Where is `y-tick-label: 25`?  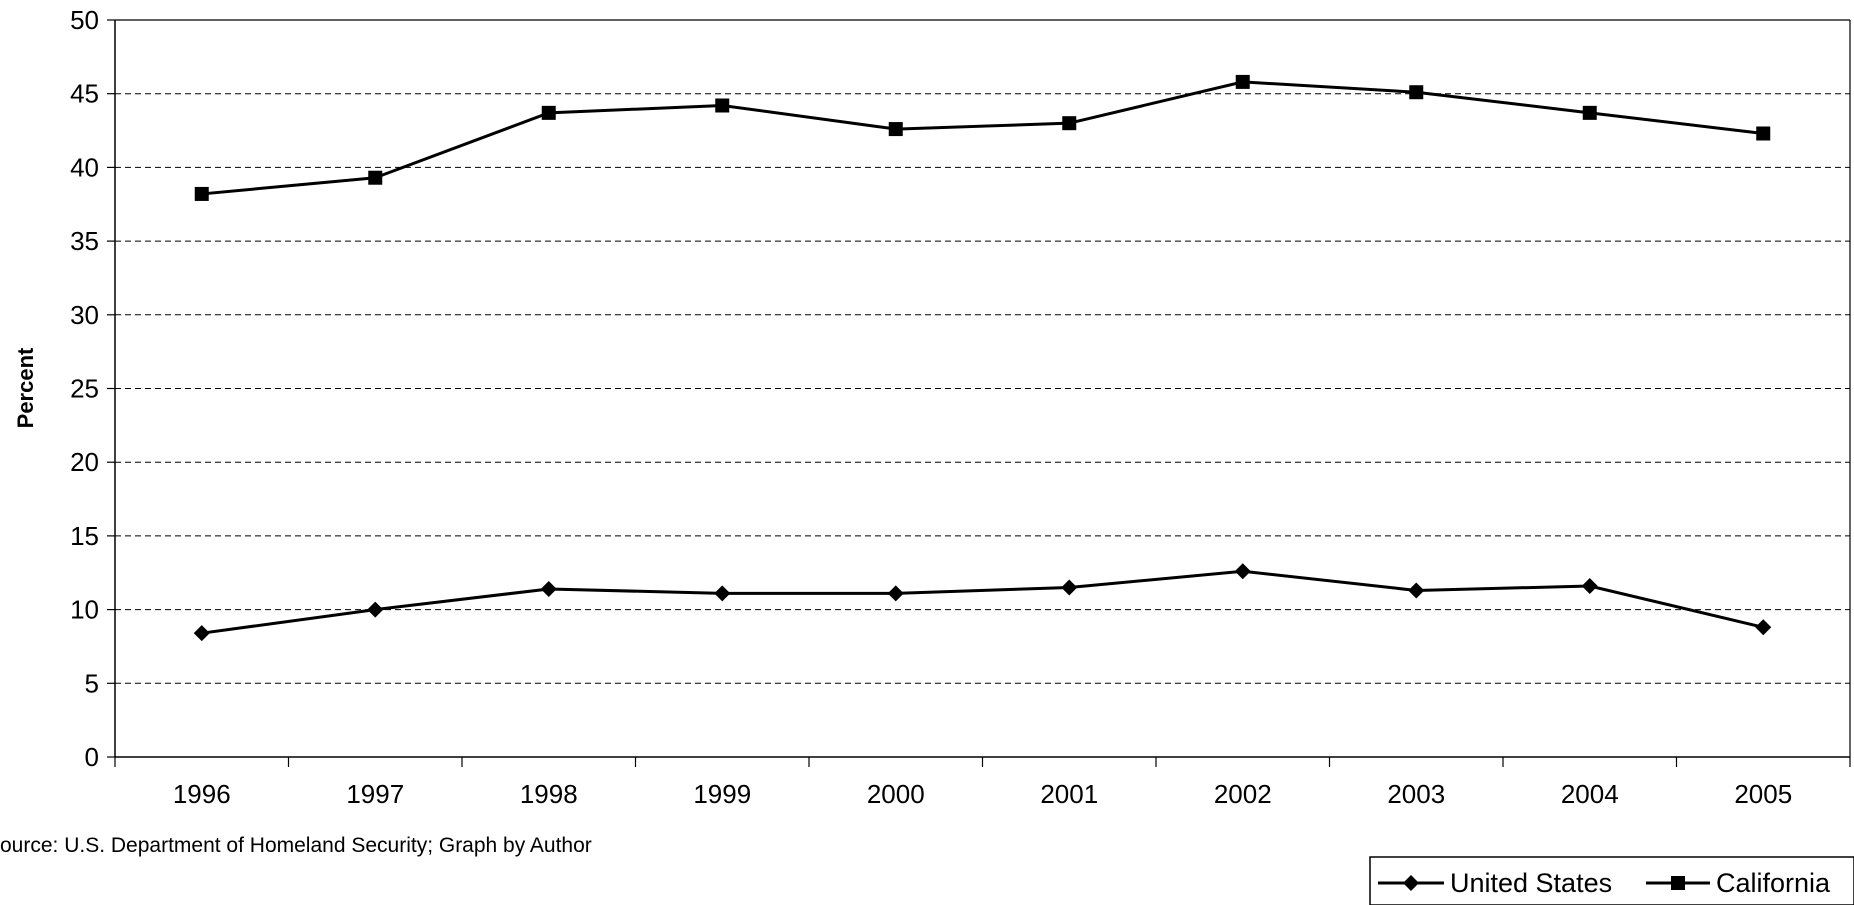
y-tick-label: 25 is located at coordinates (84, 389).